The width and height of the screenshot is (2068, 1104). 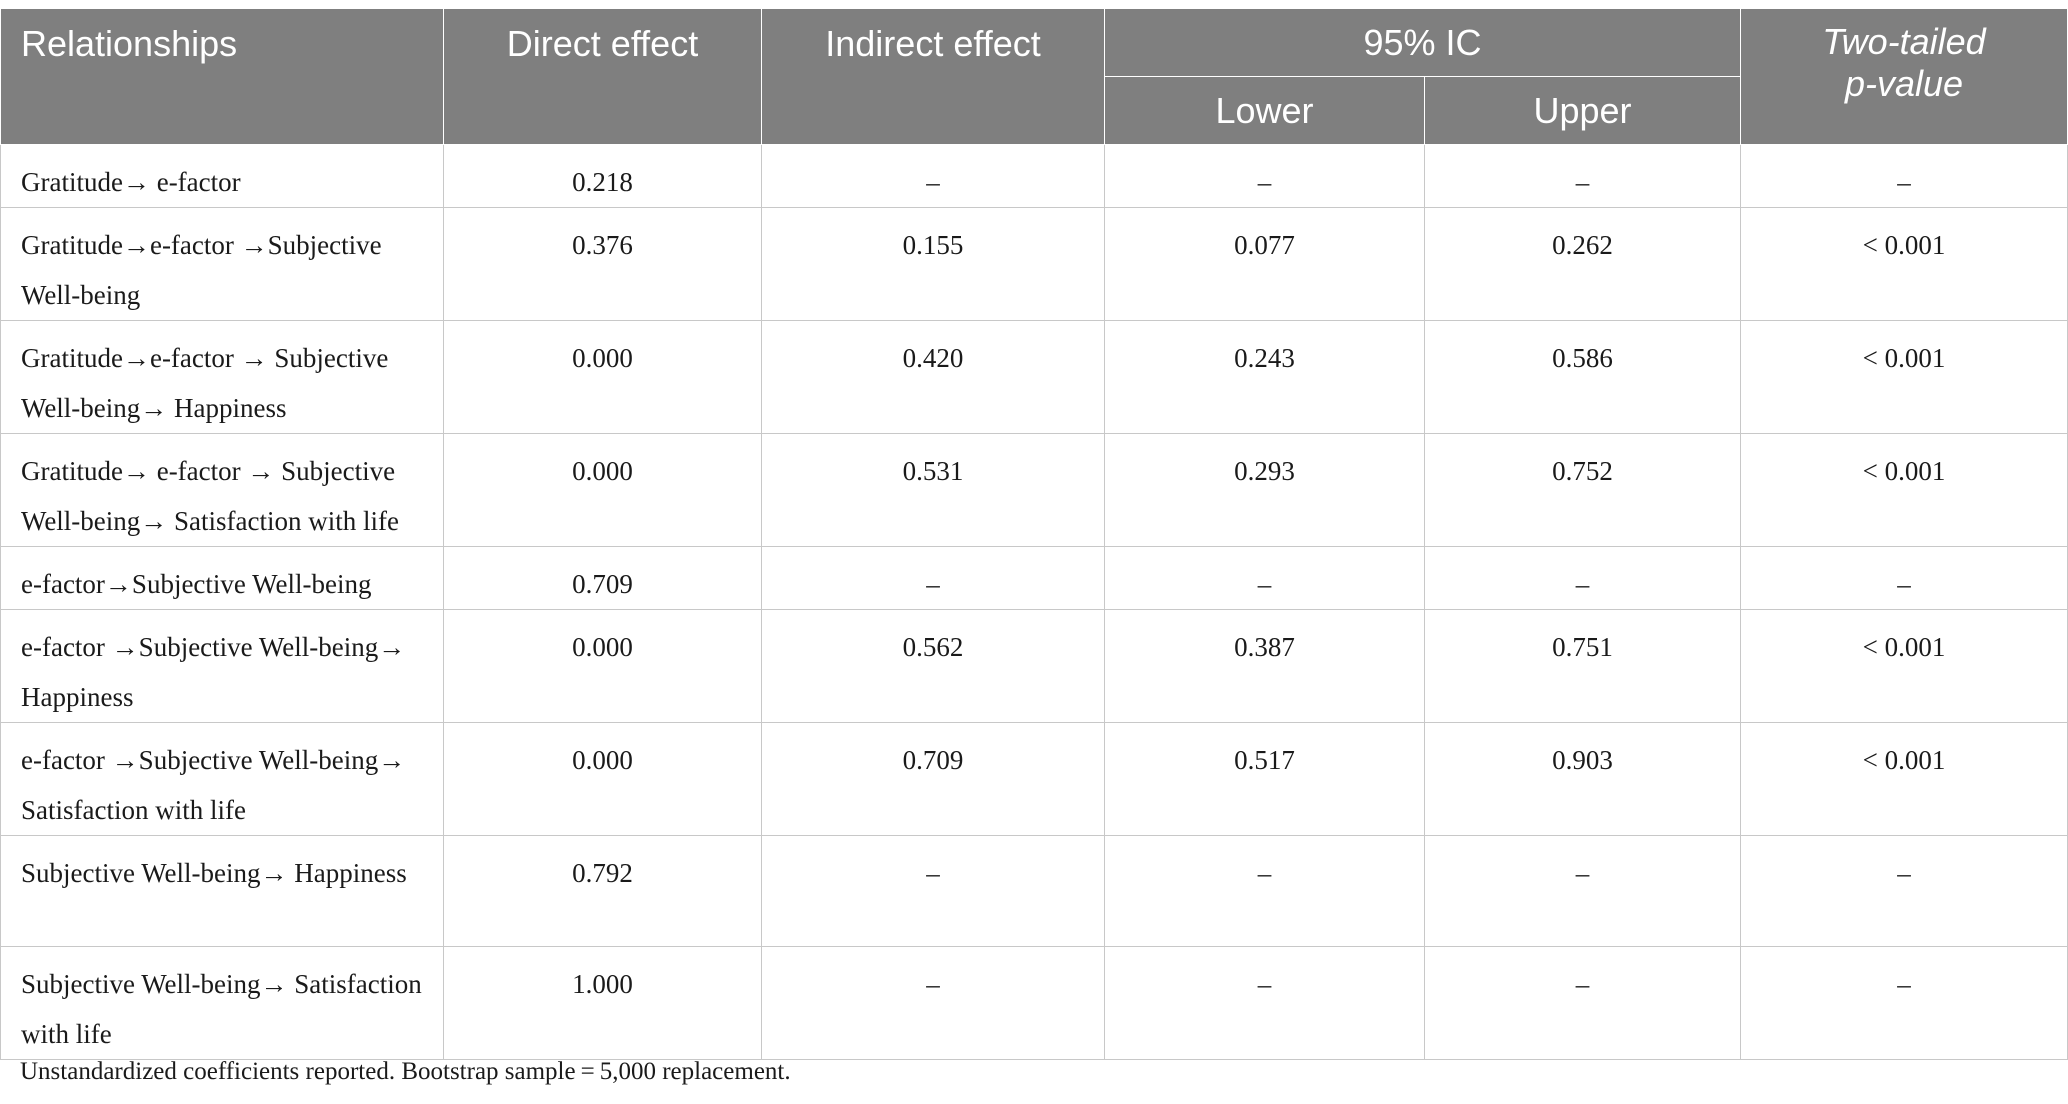 What do you see at coordinates (933, 76) in the screenshot?
I see `header-indirect-effect: Indirect effect` at bounding box center [933, 76].